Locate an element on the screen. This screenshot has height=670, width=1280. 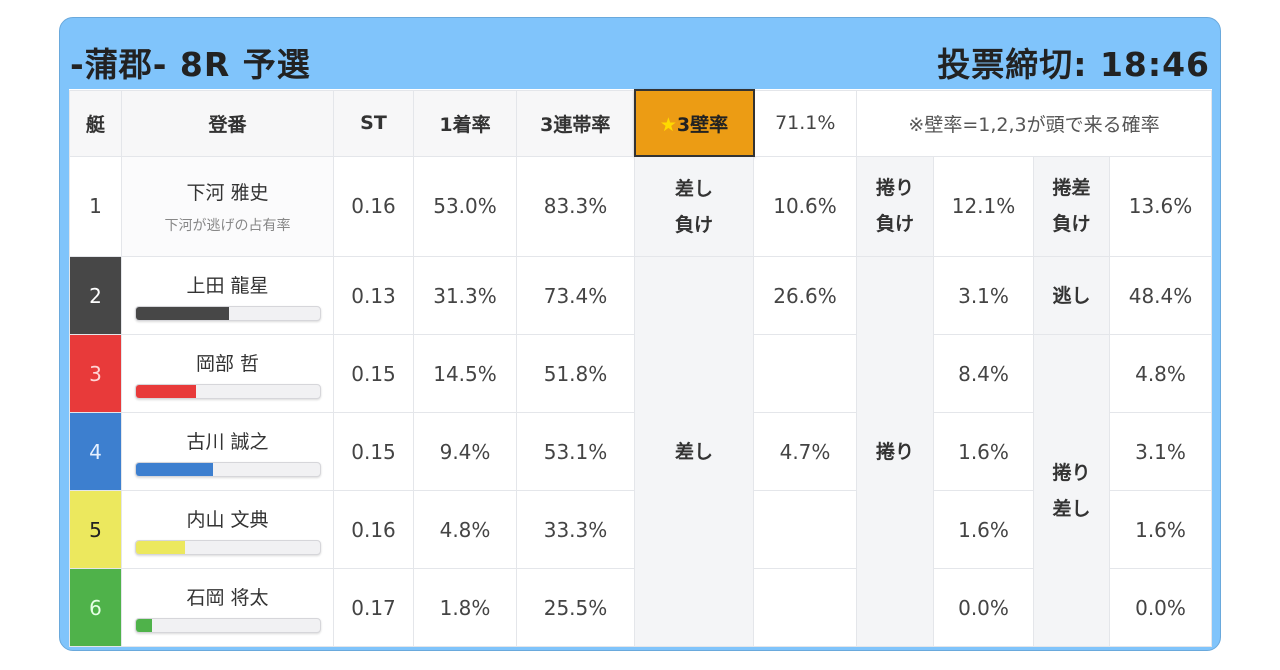
top3-rate-value: 83.3% is located at coordinates (575, 206).